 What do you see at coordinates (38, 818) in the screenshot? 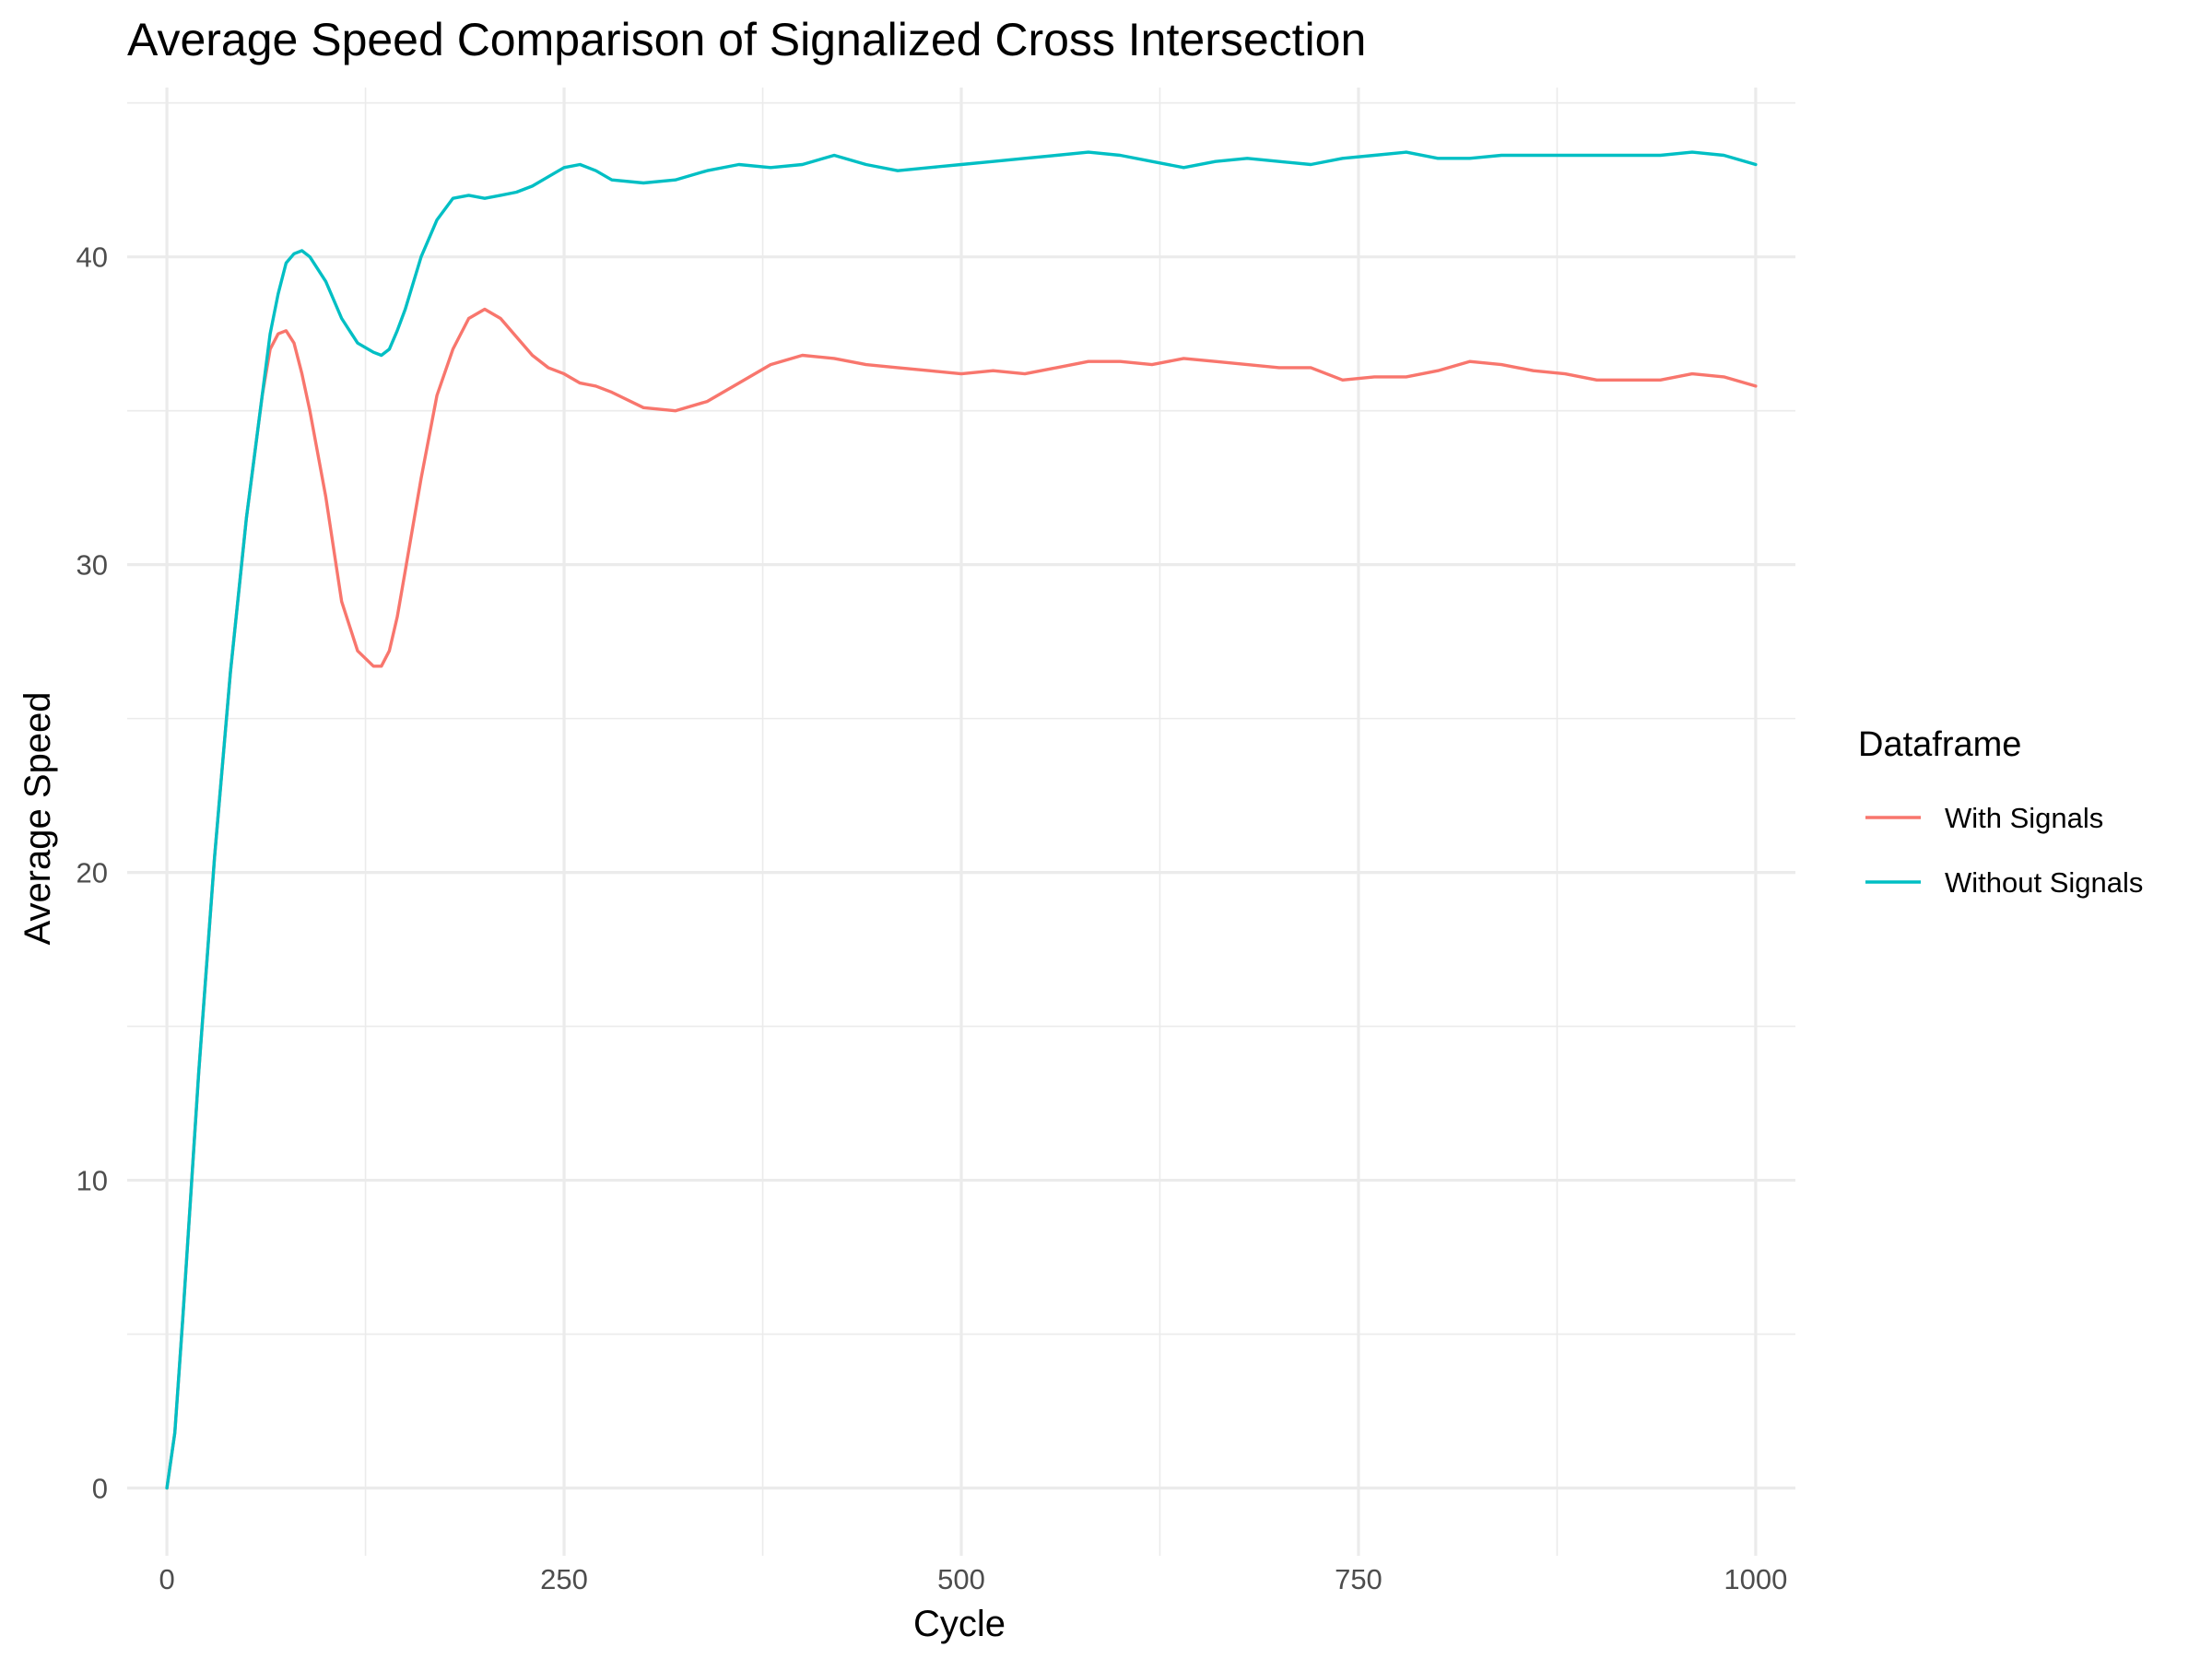
I see `y-axis-title: Average Speed` at bounding box center [38, 818].